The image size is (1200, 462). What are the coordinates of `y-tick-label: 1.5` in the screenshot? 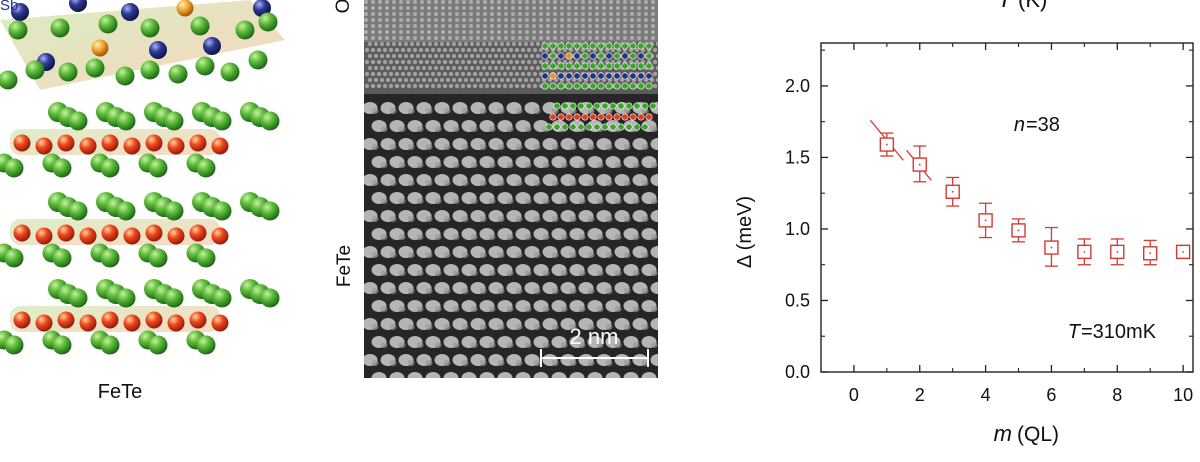 It's located at (797, 157).